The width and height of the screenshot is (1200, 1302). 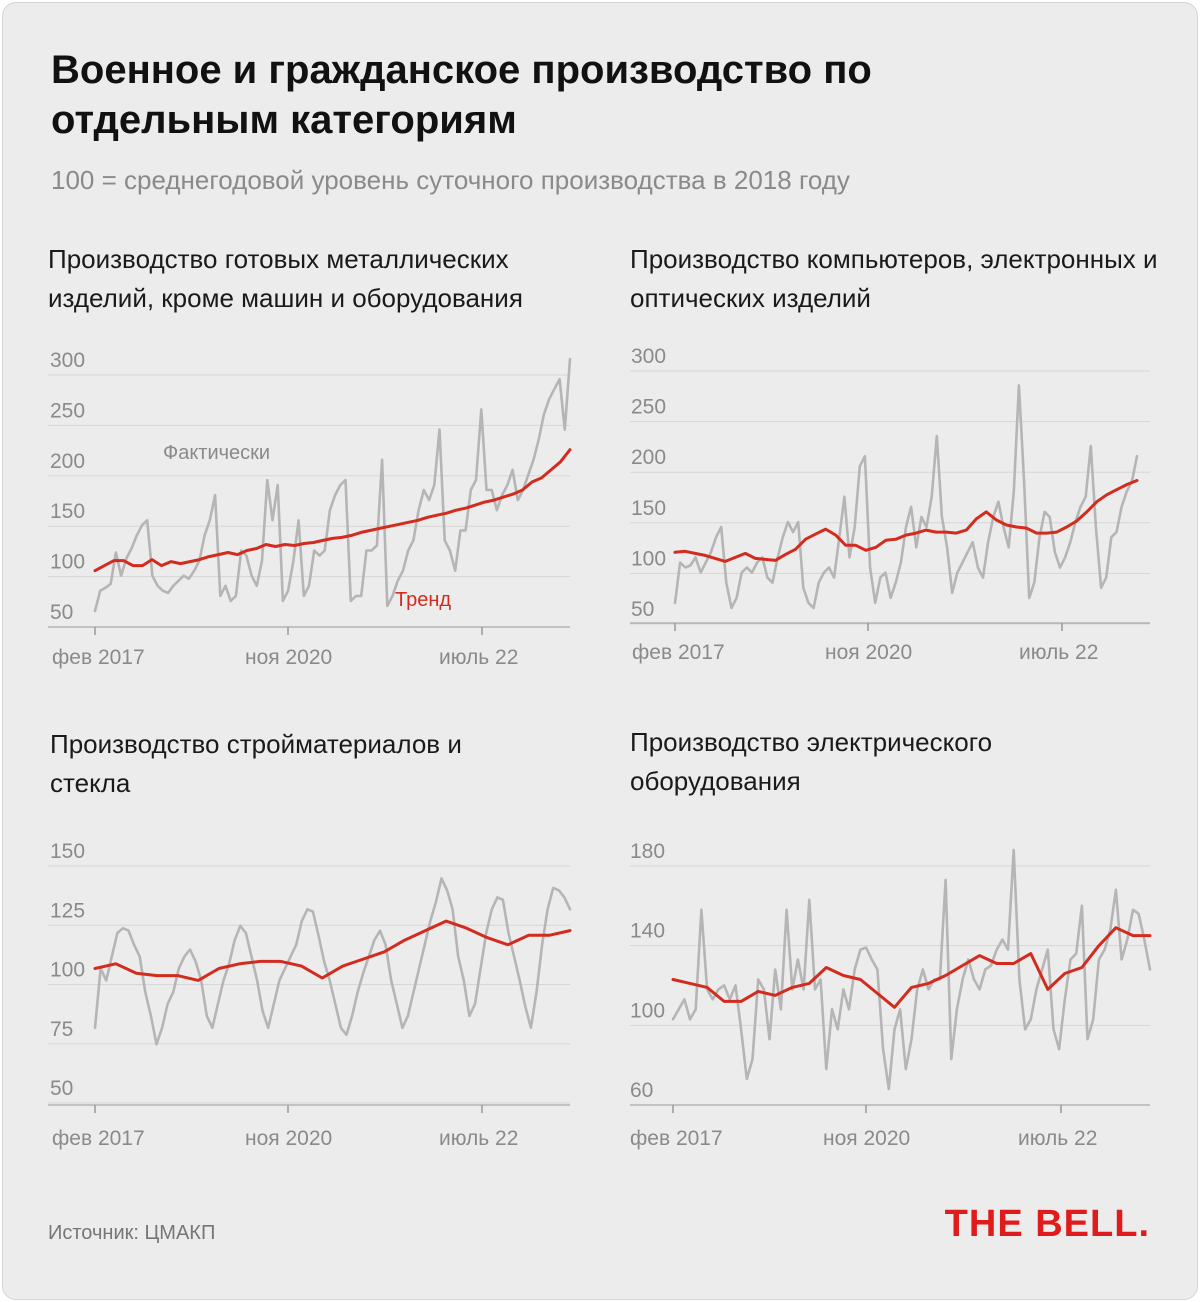 What do you see at coordinates (647, 931) in the screenshot?
I see `y-tick-label: 140` at bounding box center [647, 931].